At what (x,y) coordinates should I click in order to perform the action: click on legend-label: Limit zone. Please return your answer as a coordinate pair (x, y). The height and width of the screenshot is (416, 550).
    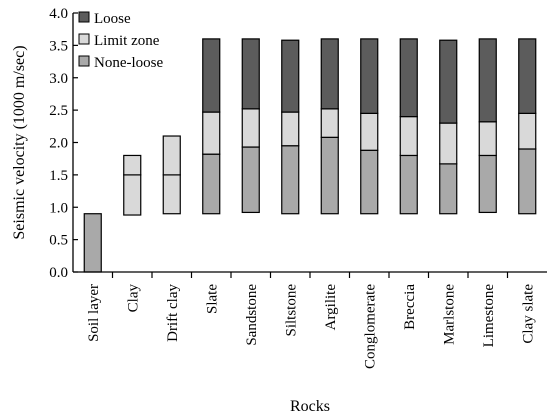
    Looking at the image, I should click on (127, 41).